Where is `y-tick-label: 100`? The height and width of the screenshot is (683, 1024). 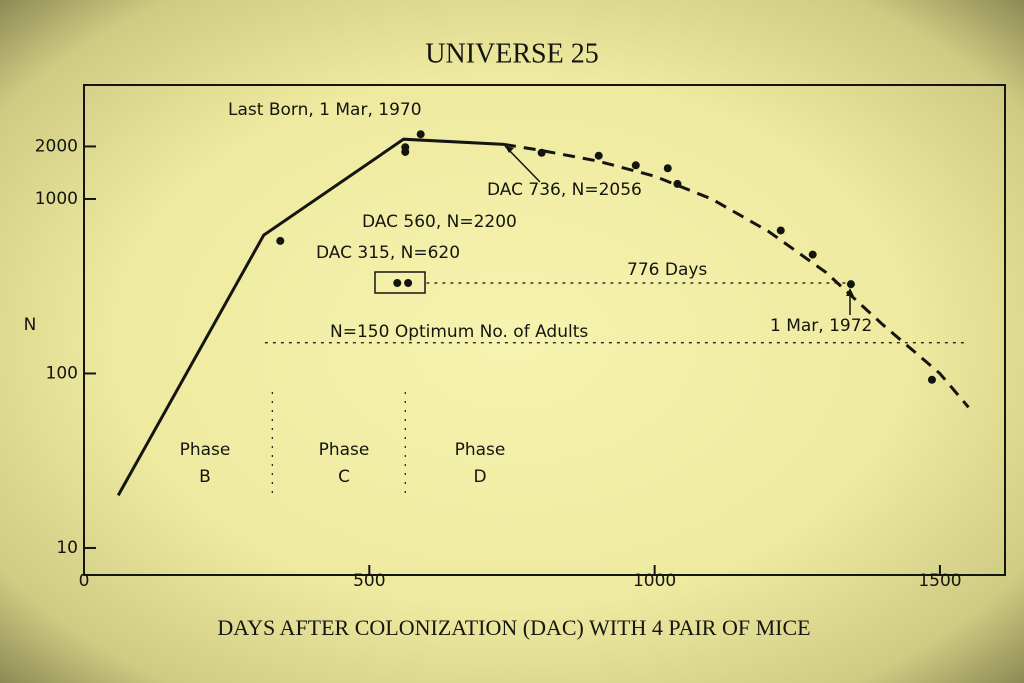 y-tick-label: 100 is located at coordinates (62, 373).